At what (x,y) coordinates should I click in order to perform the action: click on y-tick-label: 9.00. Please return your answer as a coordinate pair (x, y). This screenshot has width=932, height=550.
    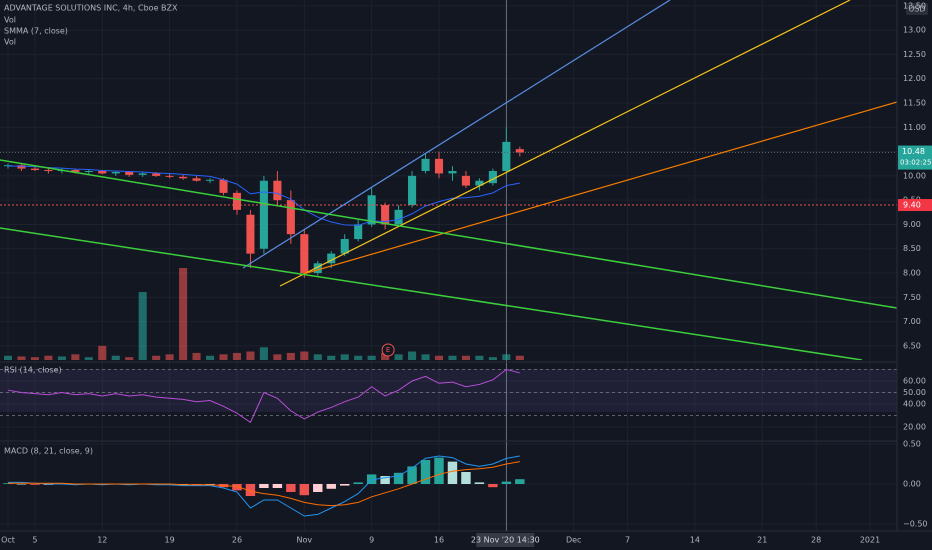
    Looking at the image, I should click on (912, 224).